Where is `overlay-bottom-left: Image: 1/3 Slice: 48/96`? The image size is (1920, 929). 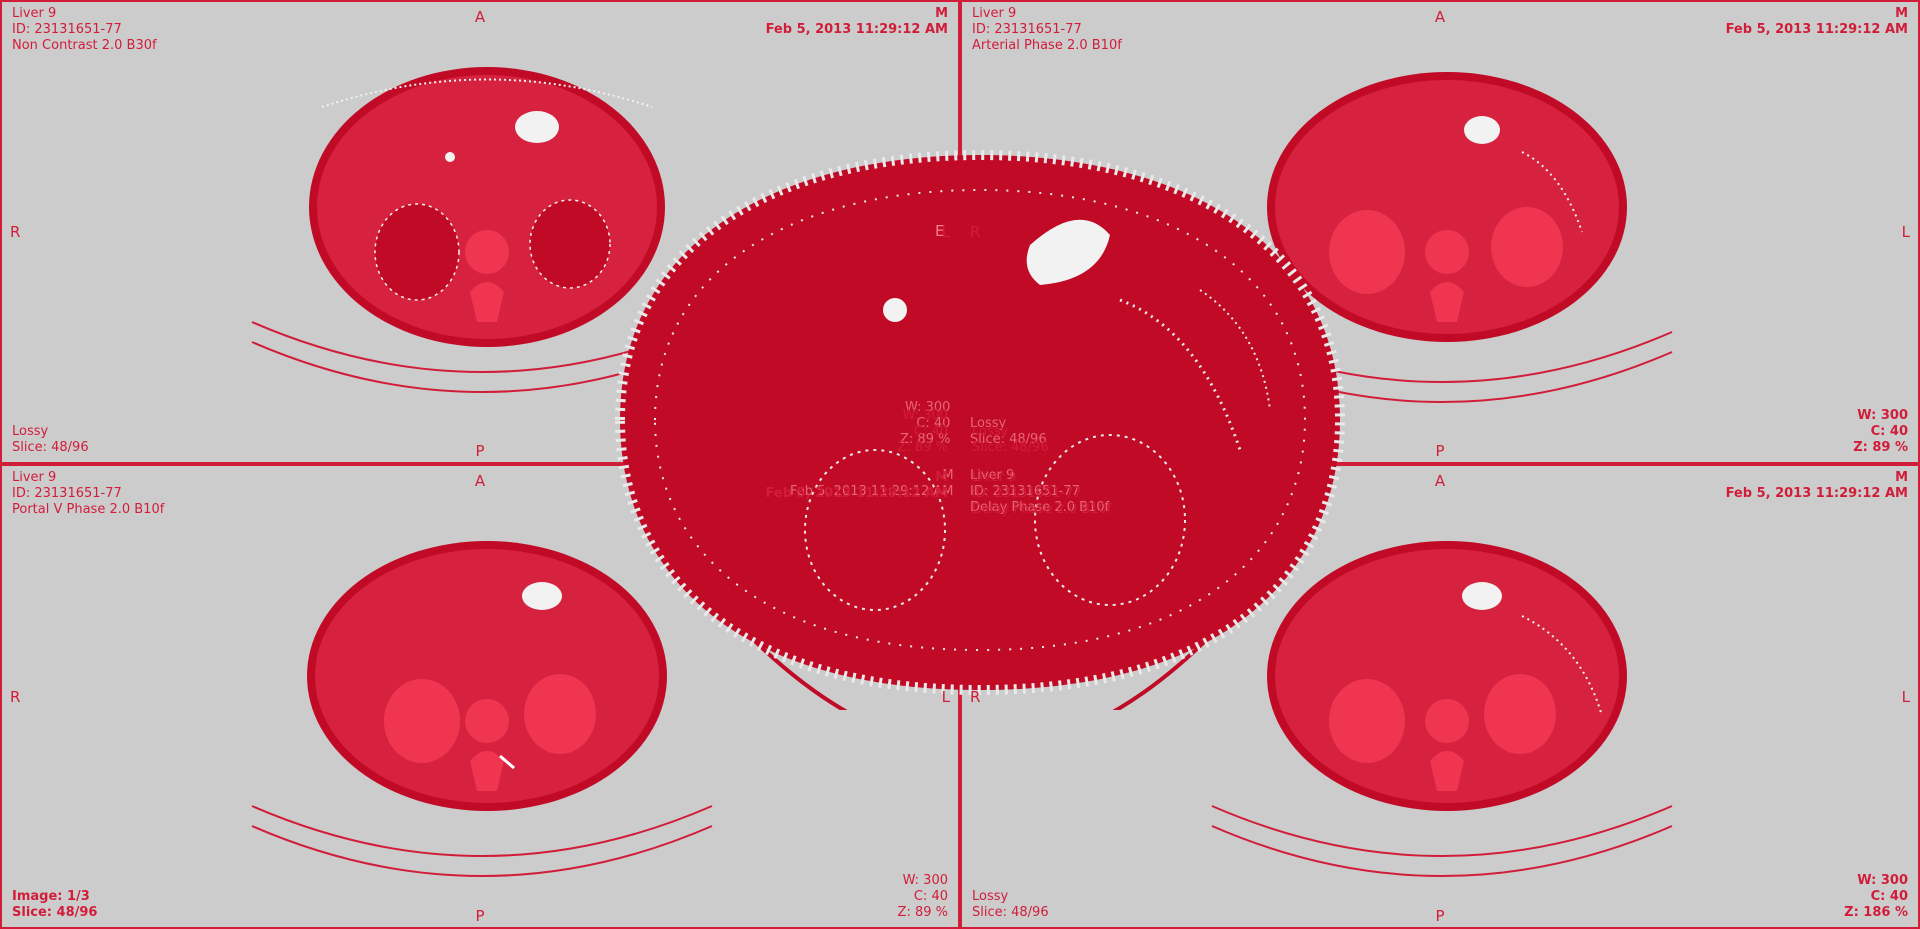 overlay-bottom-left: Image: 1/3 Slice: 48/96 is located at coordinates (54, 905).